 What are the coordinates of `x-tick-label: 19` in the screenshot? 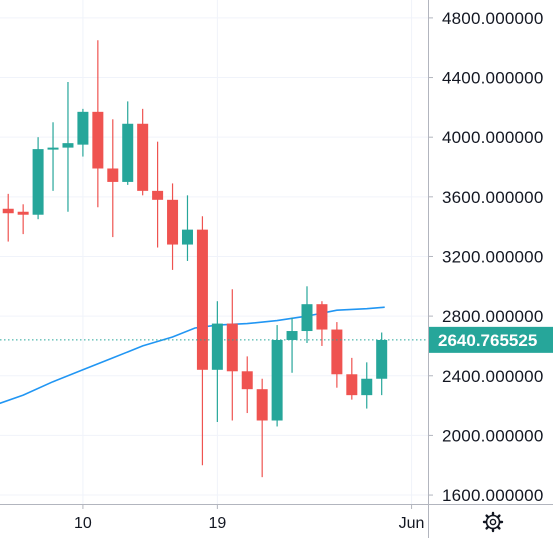 It's located at (217, 523).